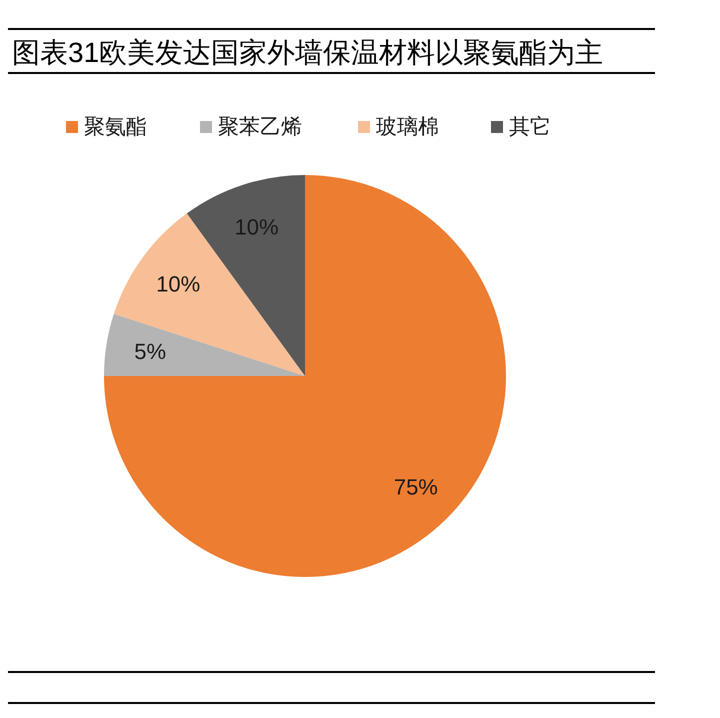  Describe the element at coordinates (115, 127) in the screenshot. I see `legend-label: 聚氨酯` at that location.